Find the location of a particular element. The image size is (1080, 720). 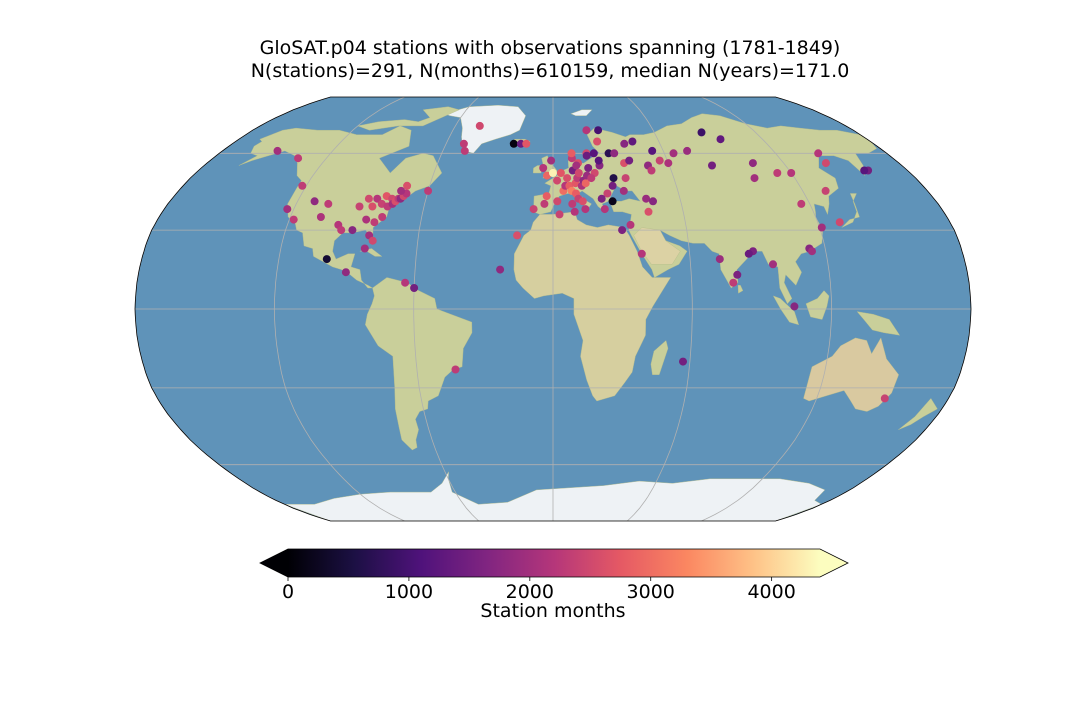

north-america-landmass is located at coordinates (340, 207).